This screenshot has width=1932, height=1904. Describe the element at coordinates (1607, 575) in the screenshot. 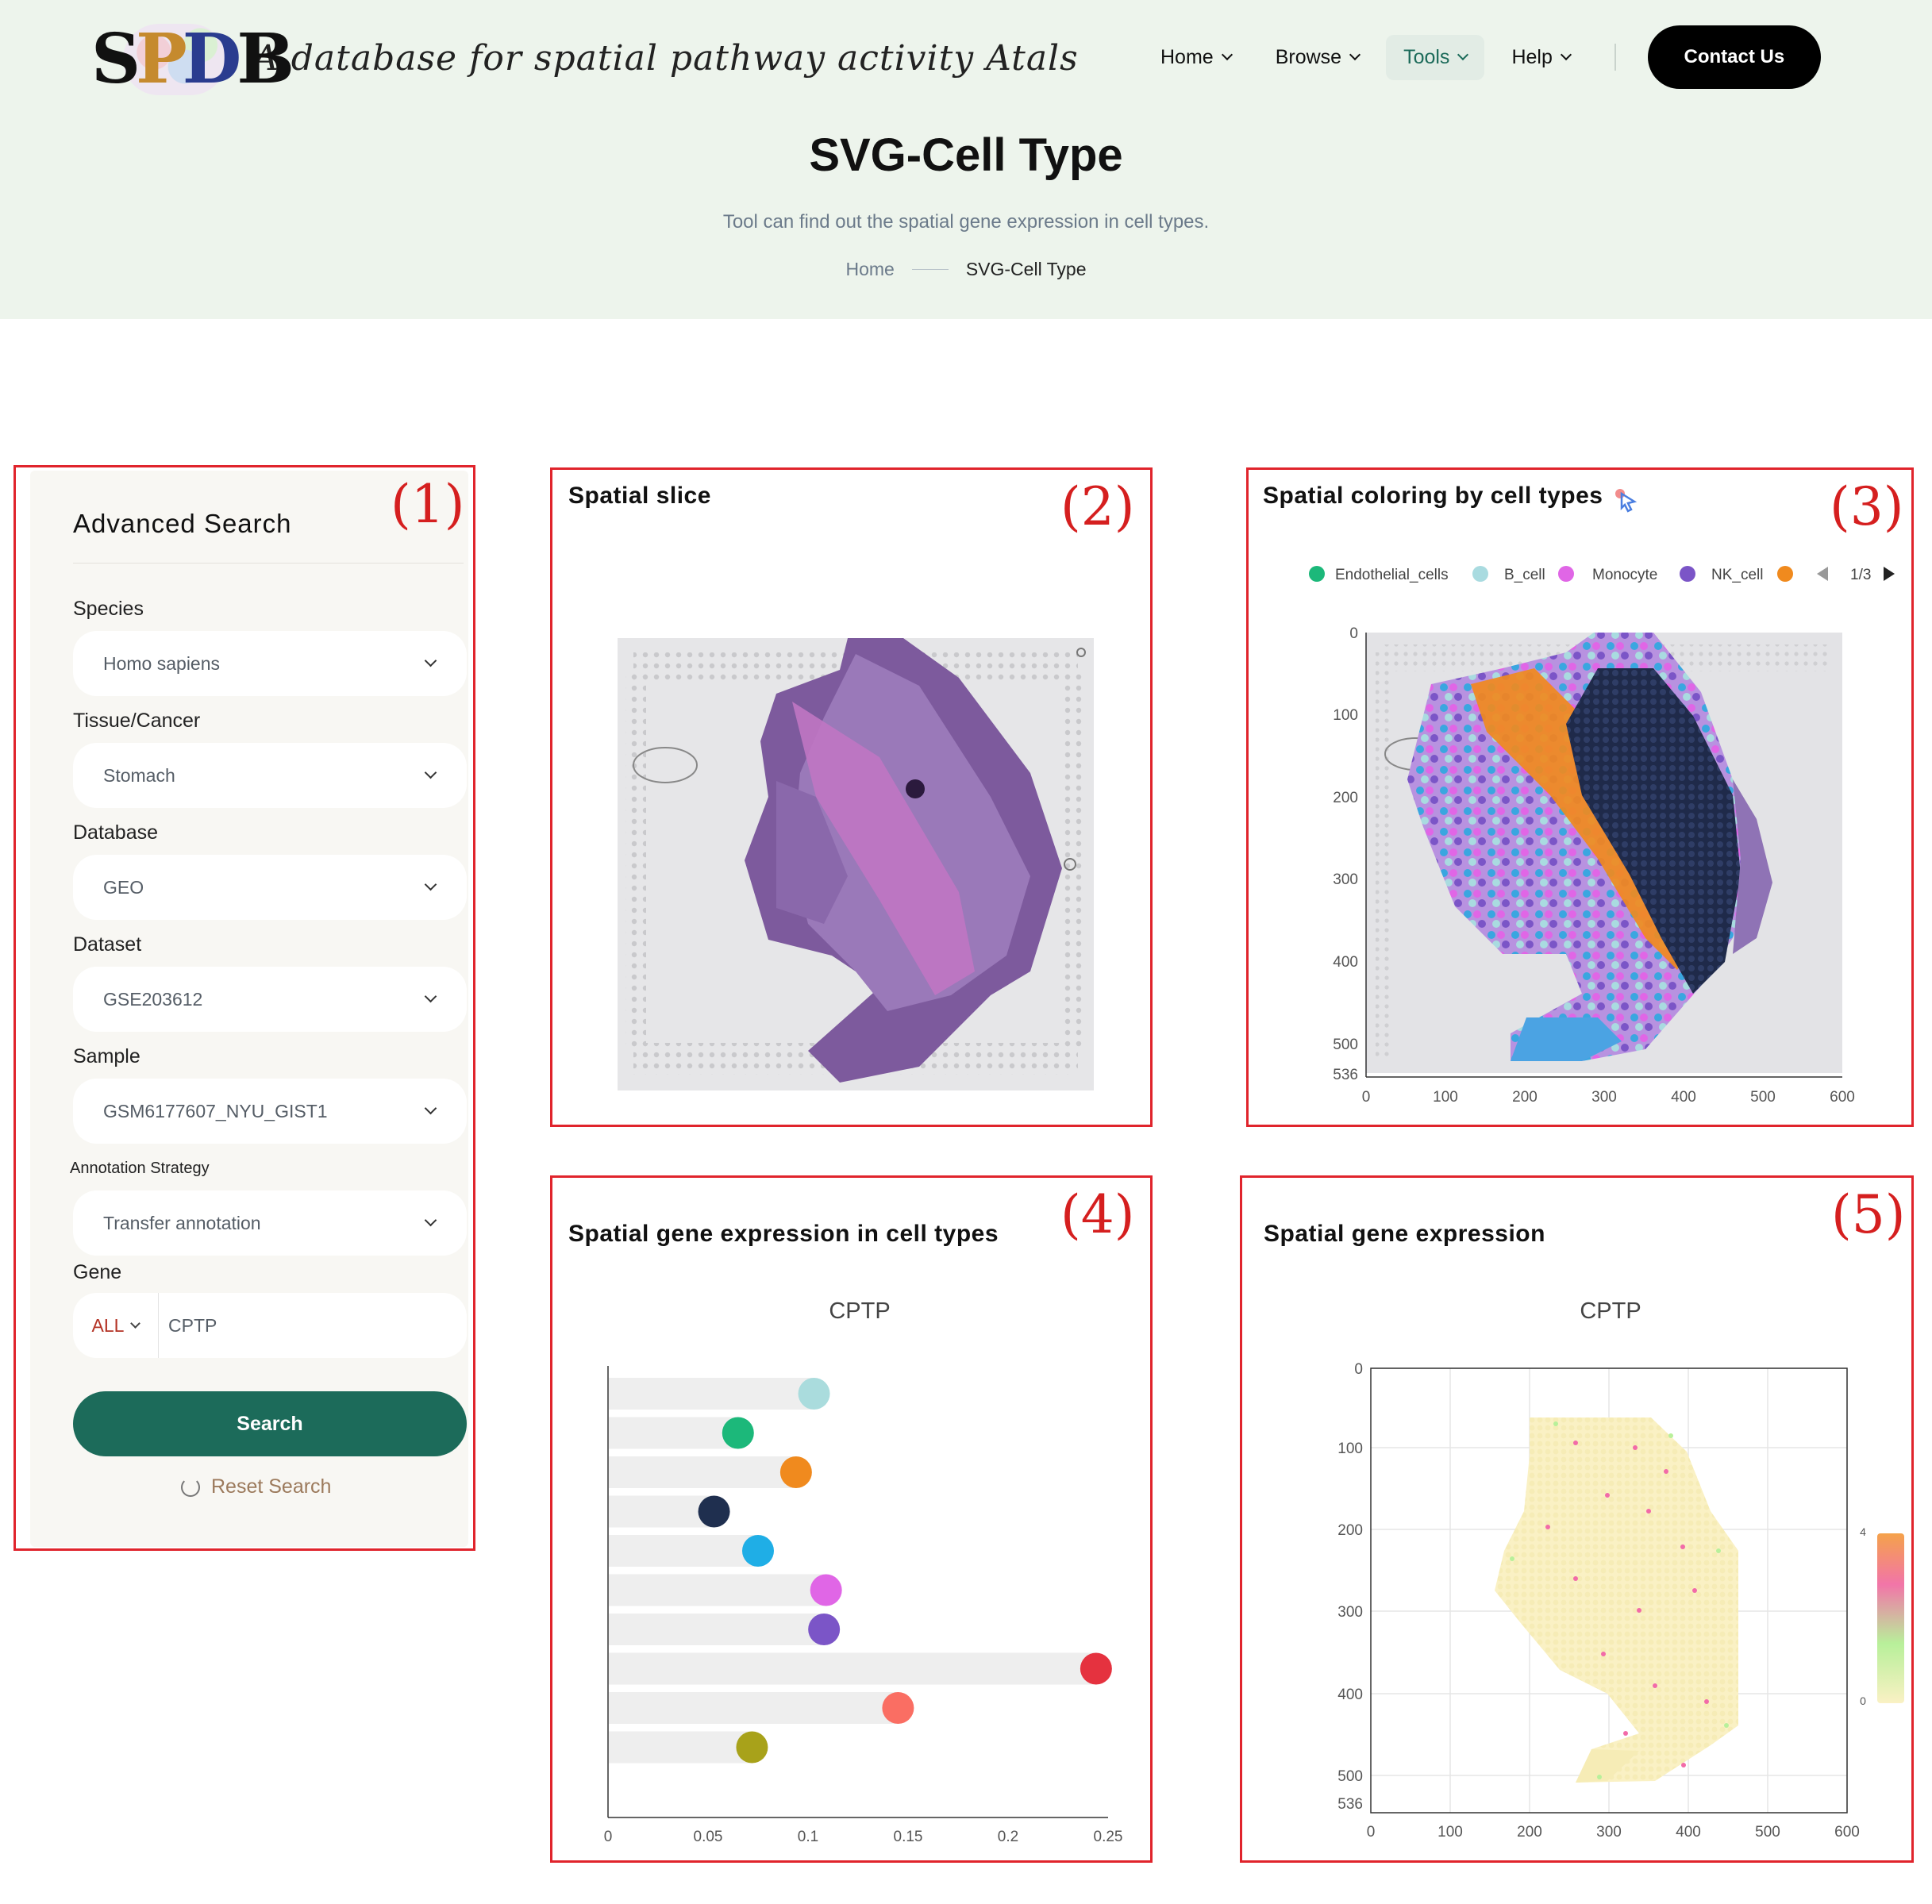

I see `legend-item: Monocyte` at that location.